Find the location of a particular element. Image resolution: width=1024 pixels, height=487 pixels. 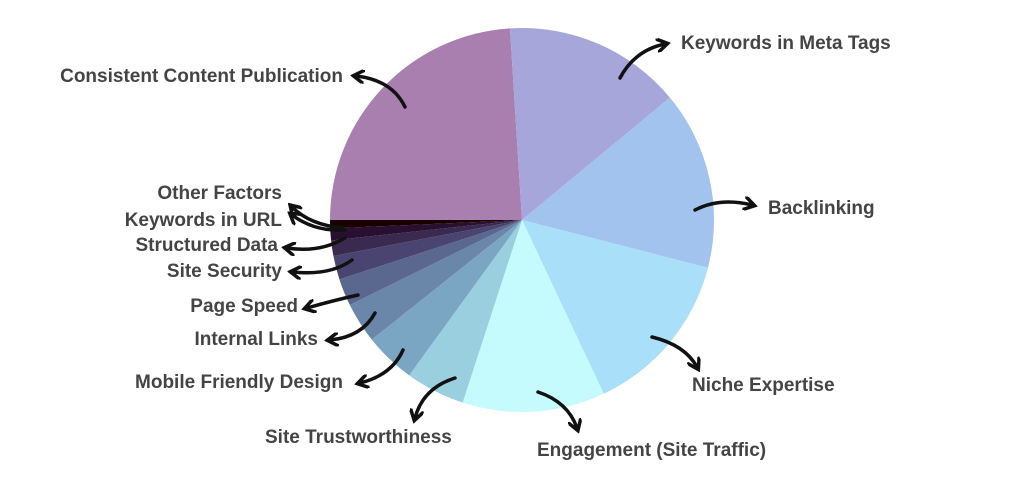

slice-label: Engagement (Site Traffic) is located at coordinates (651, 450).